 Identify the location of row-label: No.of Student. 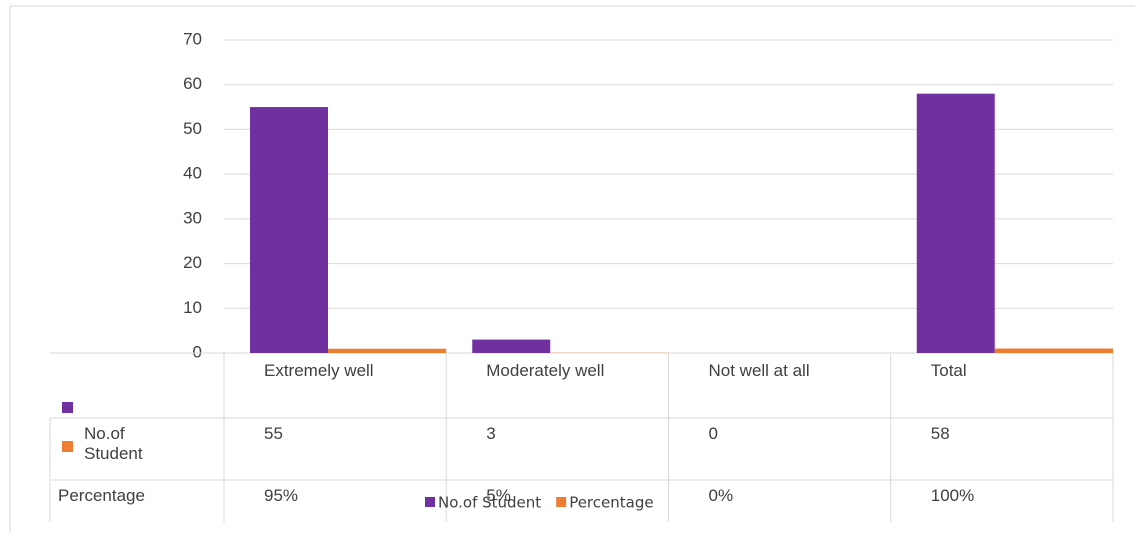
(113, 443).